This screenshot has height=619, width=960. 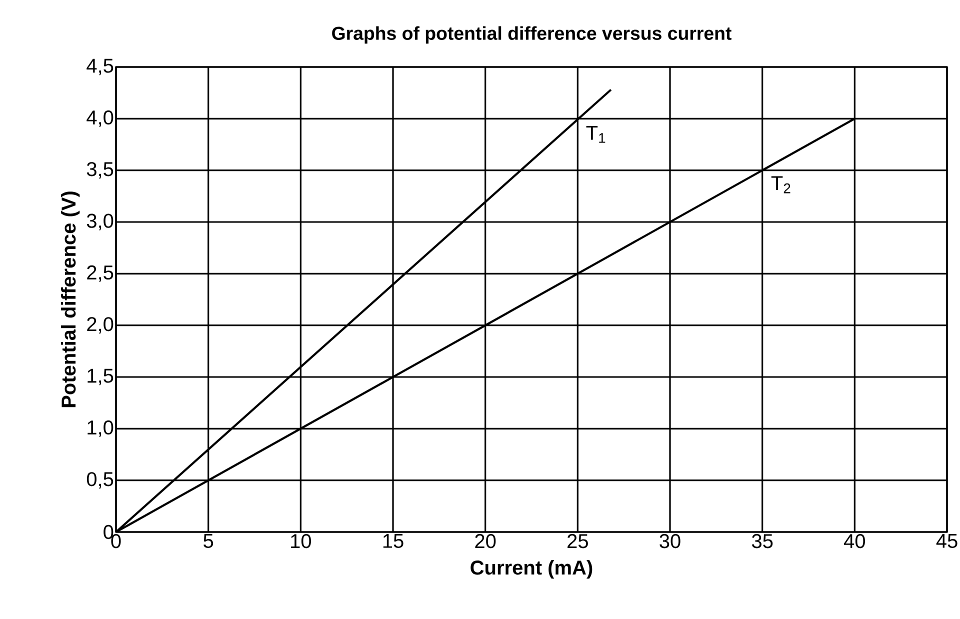 I want to click on x-tick-label: 25, so click(x=578, y=541).